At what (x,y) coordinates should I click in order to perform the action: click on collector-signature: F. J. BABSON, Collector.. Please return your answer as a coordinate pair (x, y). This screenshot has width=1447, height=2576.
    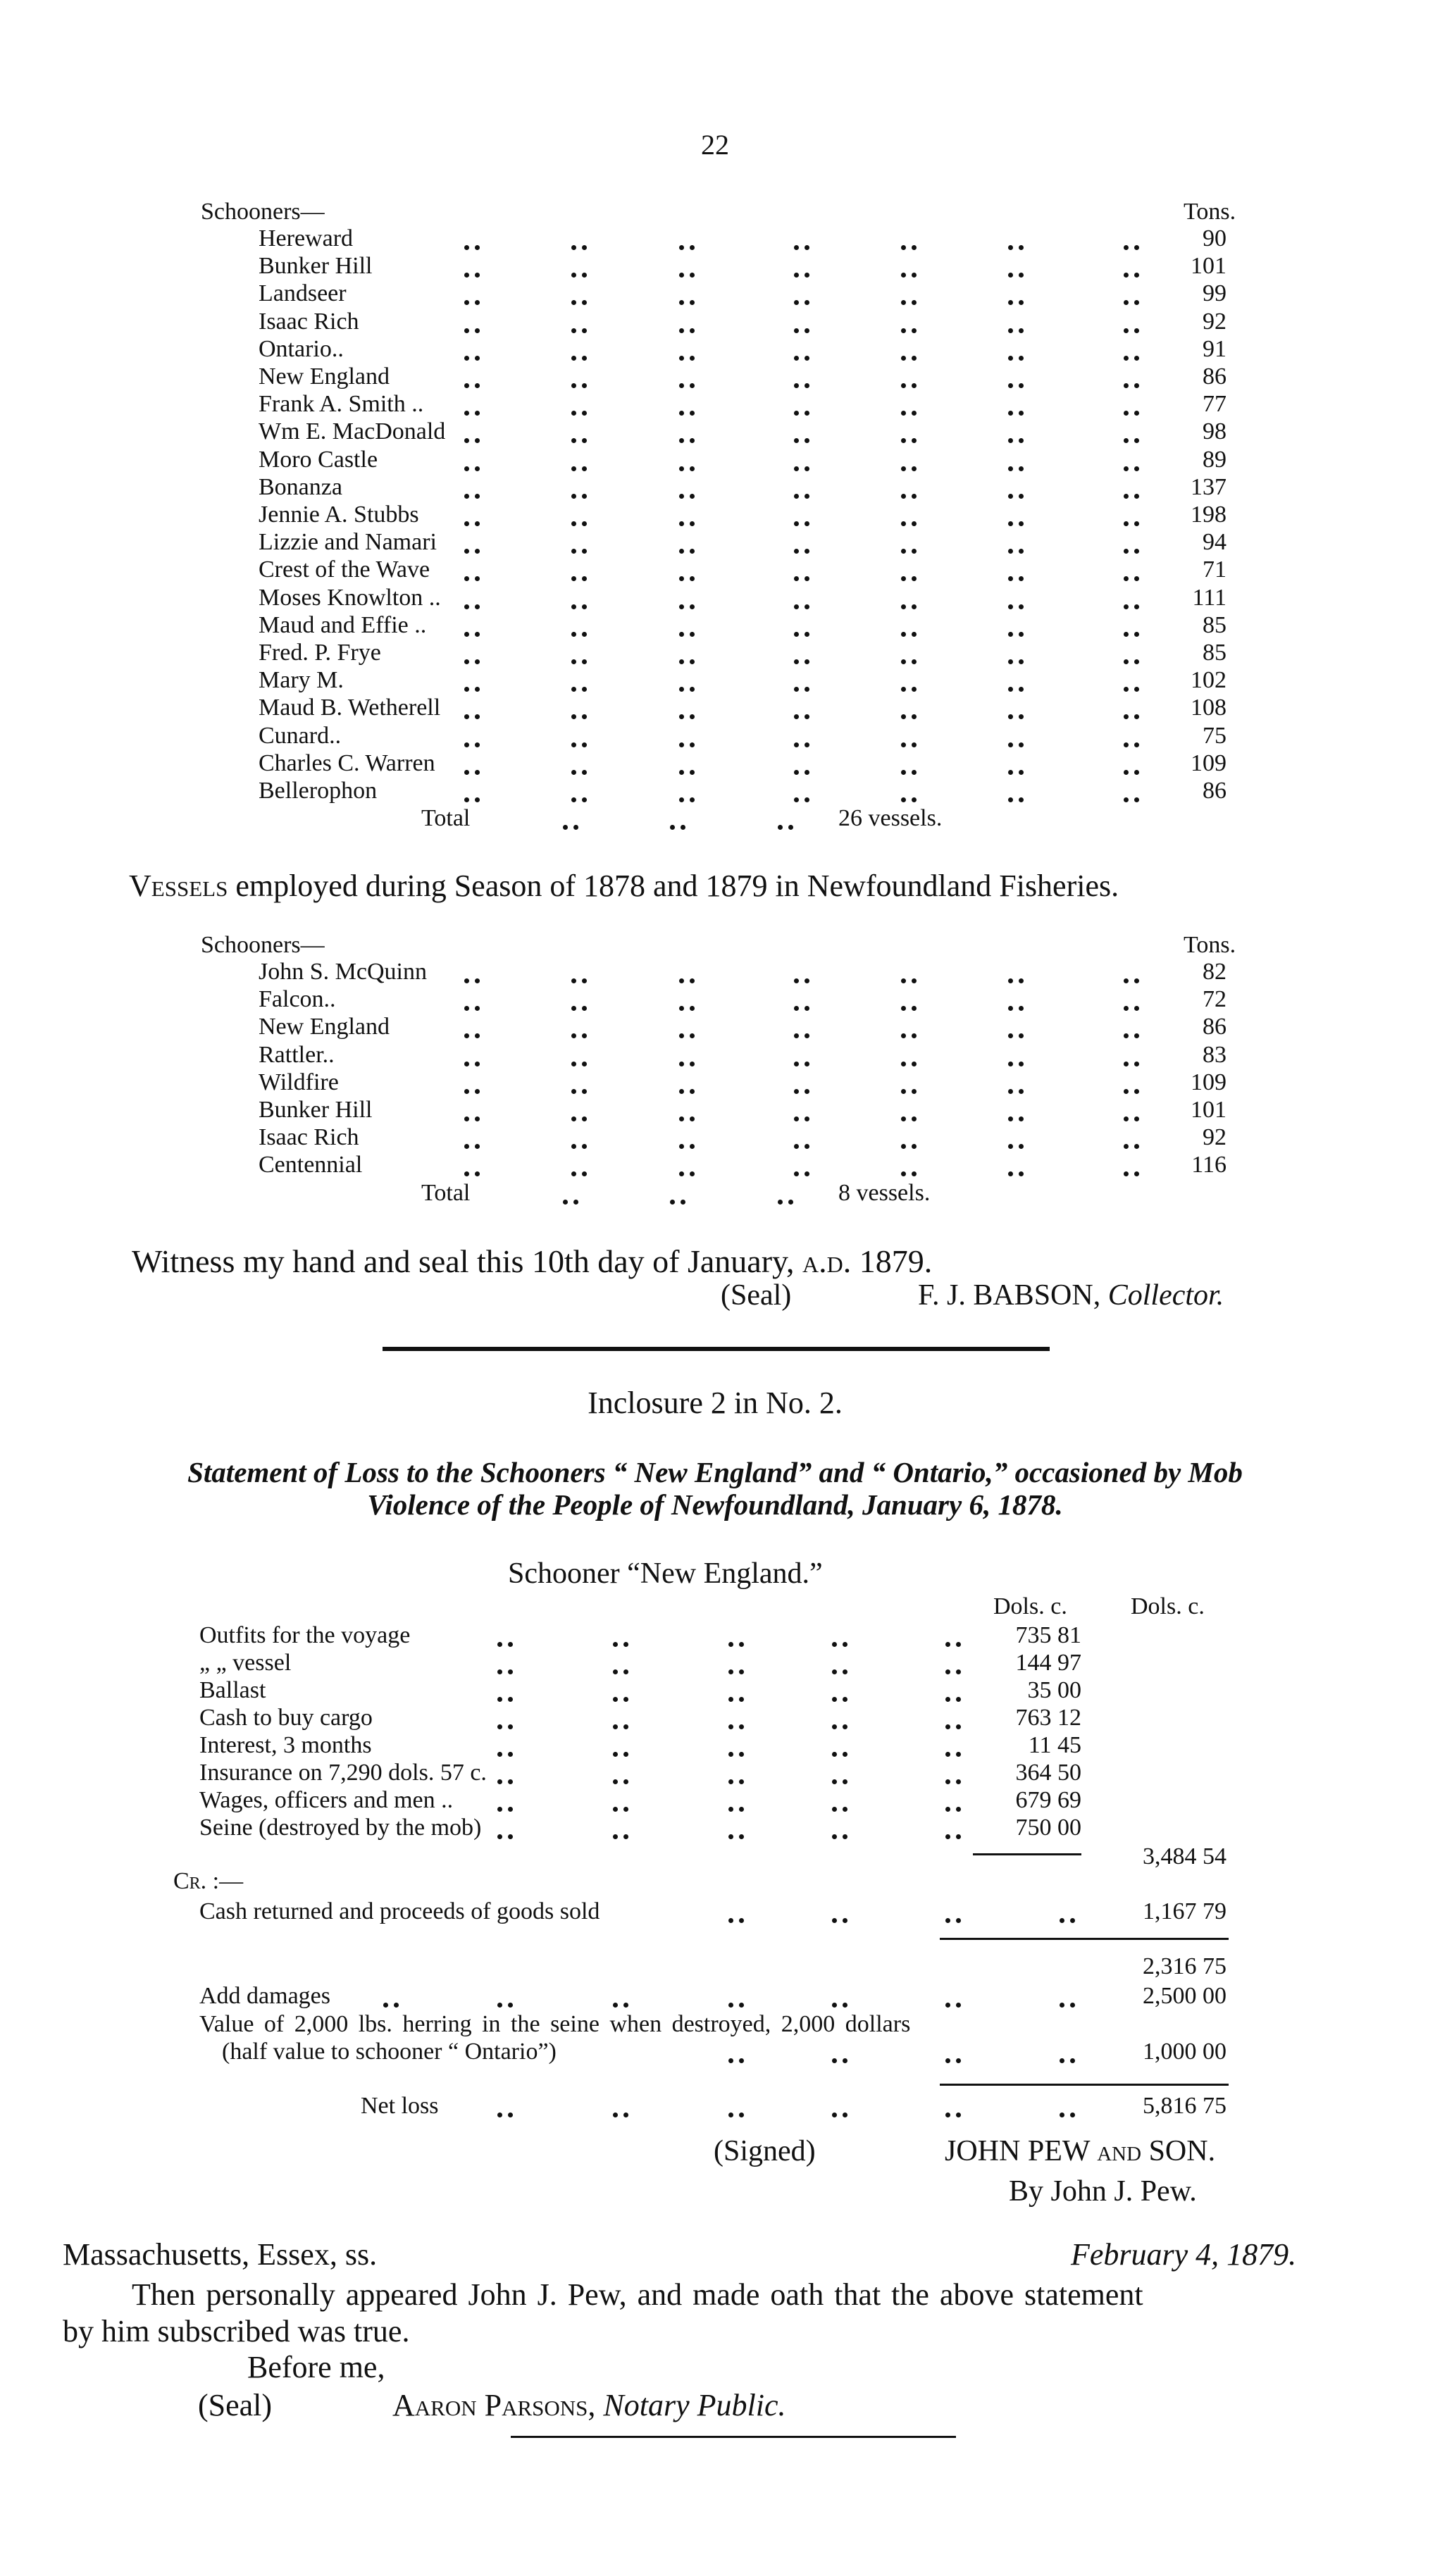
    Looking at the image, I should click on (1071, 1295).